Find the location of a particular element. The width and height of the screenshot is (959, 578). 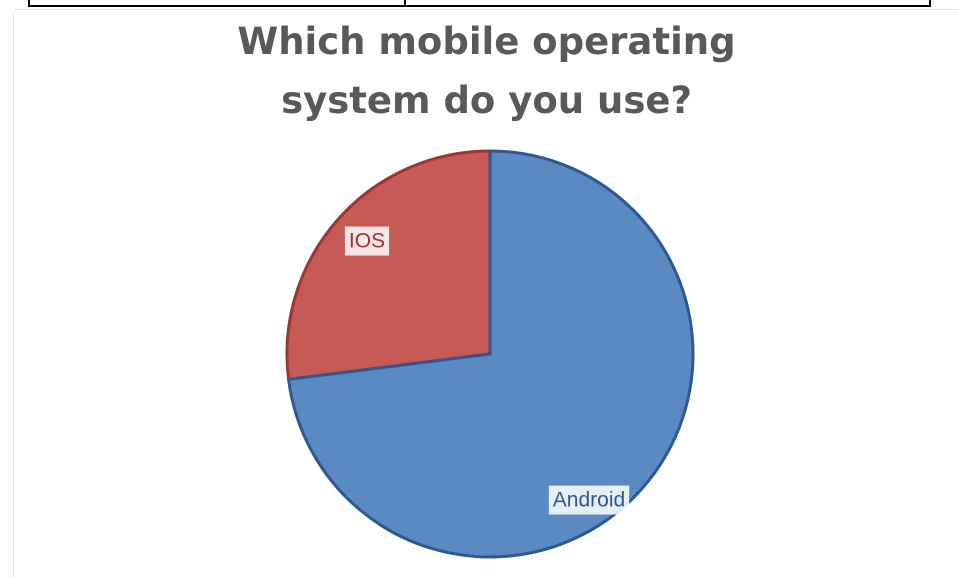

table-border-strip is located at coordinates (479, 4).